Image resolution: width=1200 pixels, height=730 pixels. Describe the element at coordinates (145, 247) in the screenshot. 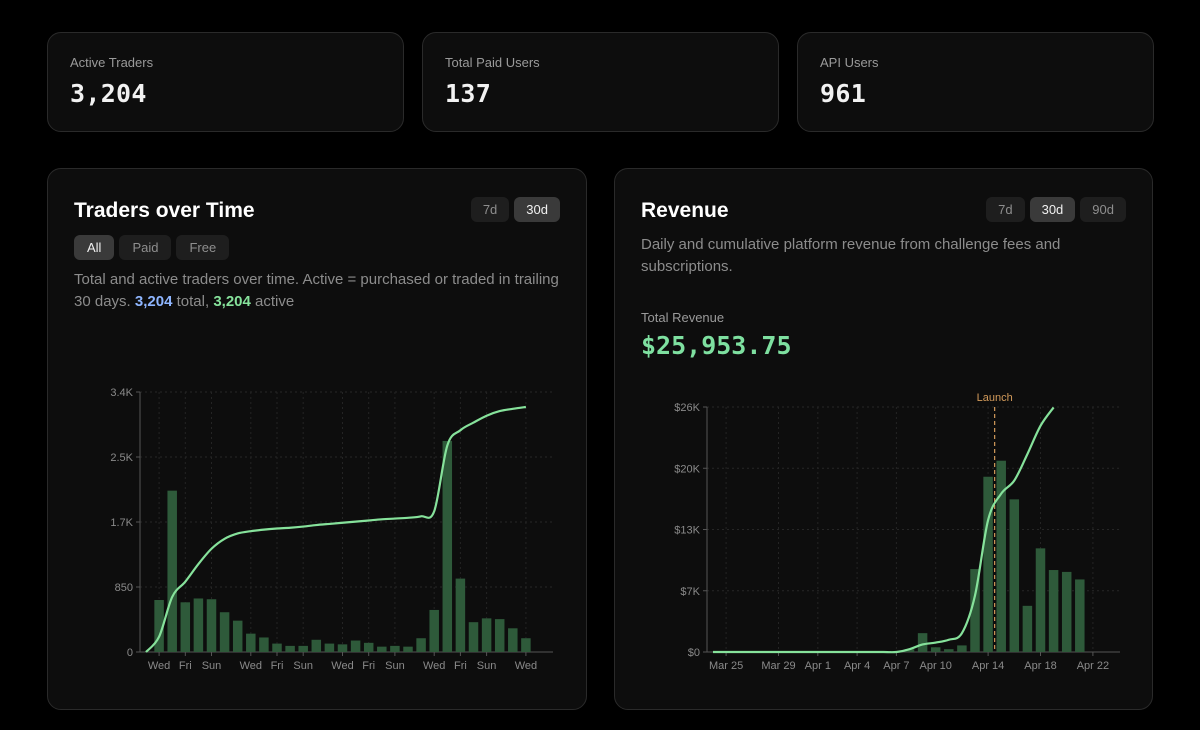

I see `filter-paid-button: Paid` at that location.